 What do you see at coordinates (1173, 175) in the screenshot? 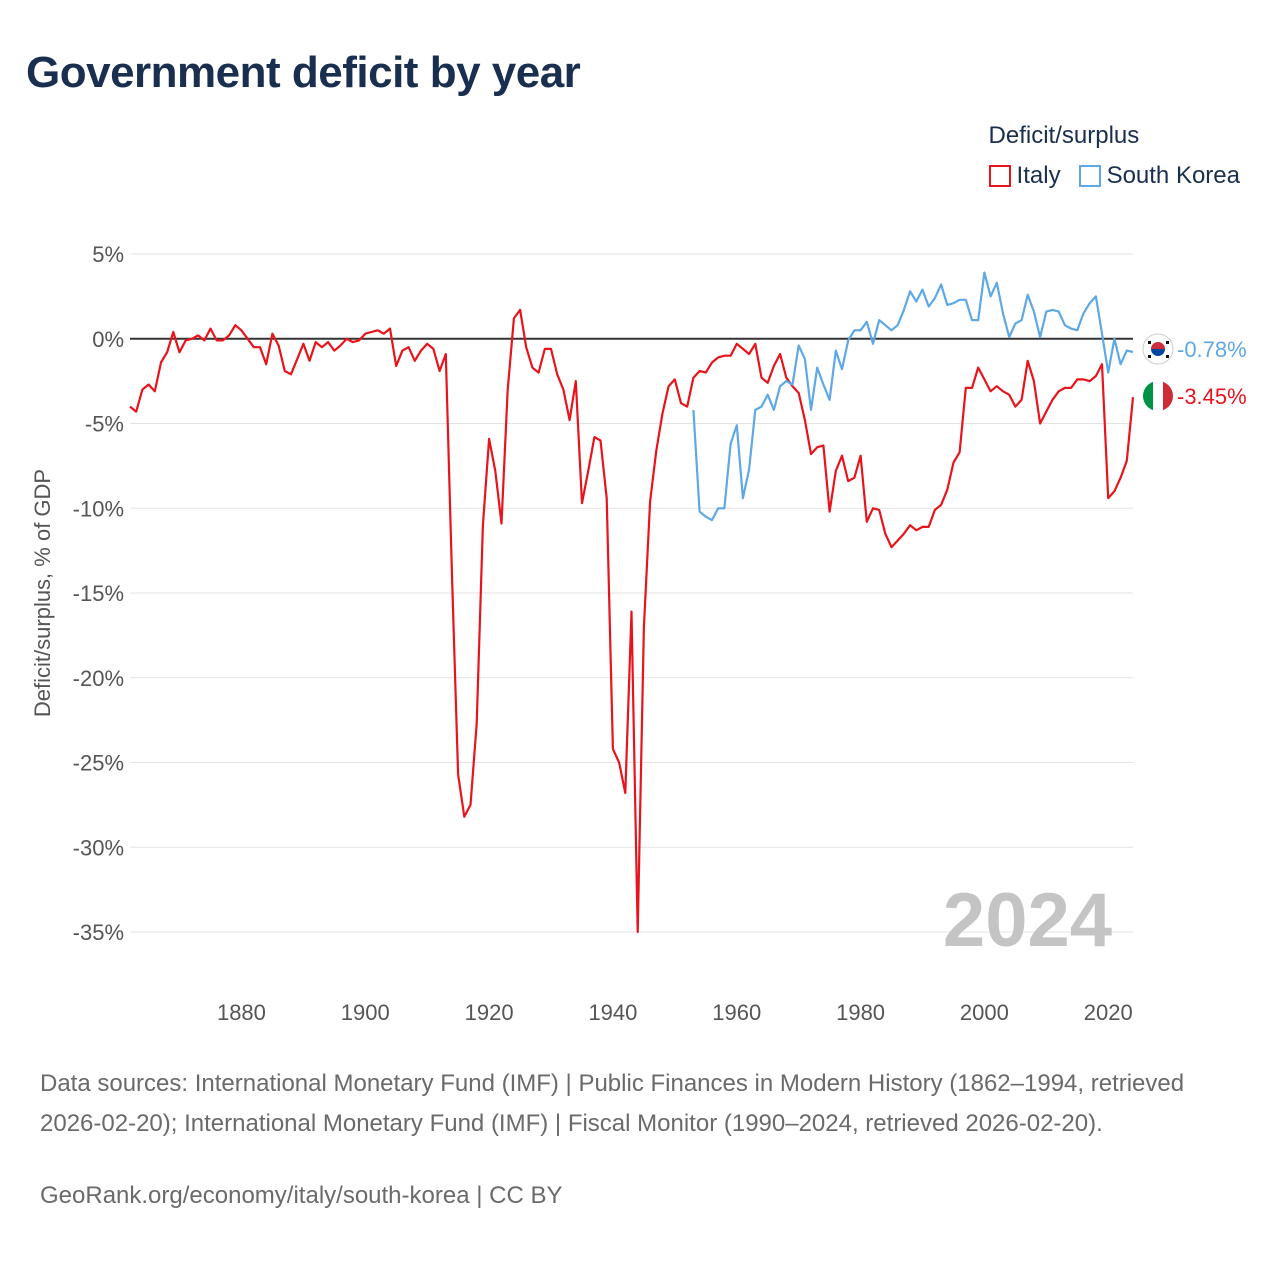
I see `legend-label-south-korea: South Korea` at bounding box center [1173, 175].